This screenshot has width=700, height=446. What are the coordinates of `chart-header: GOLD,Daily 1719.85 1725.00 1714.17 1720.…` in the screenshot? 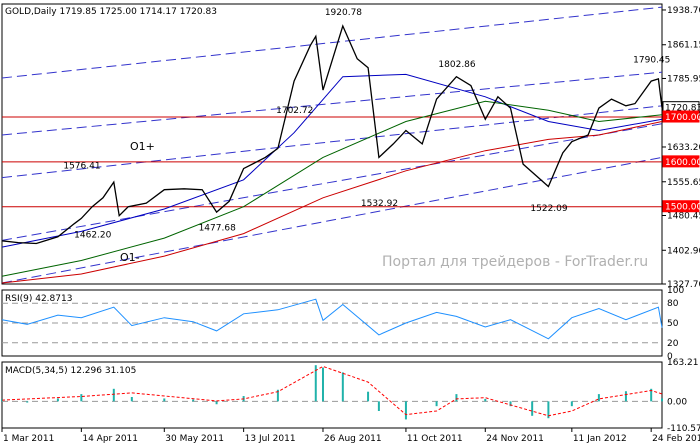 It's located at (111, 12).